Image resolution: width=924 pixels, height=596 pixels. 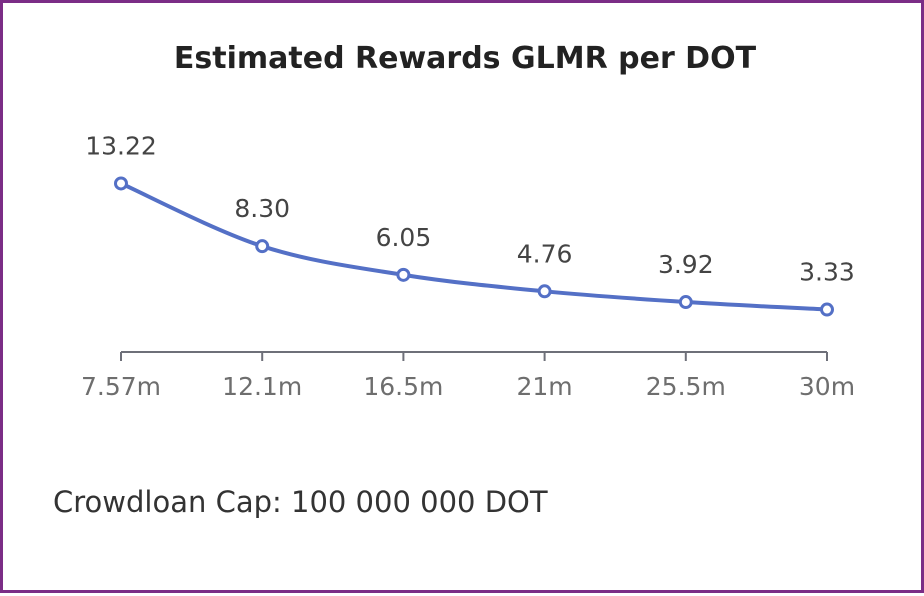 What do you see at coordinates (545, 386) in the screenshot?
I see `x-axis-tick-label: 21m` at bounding box center [545, 386].